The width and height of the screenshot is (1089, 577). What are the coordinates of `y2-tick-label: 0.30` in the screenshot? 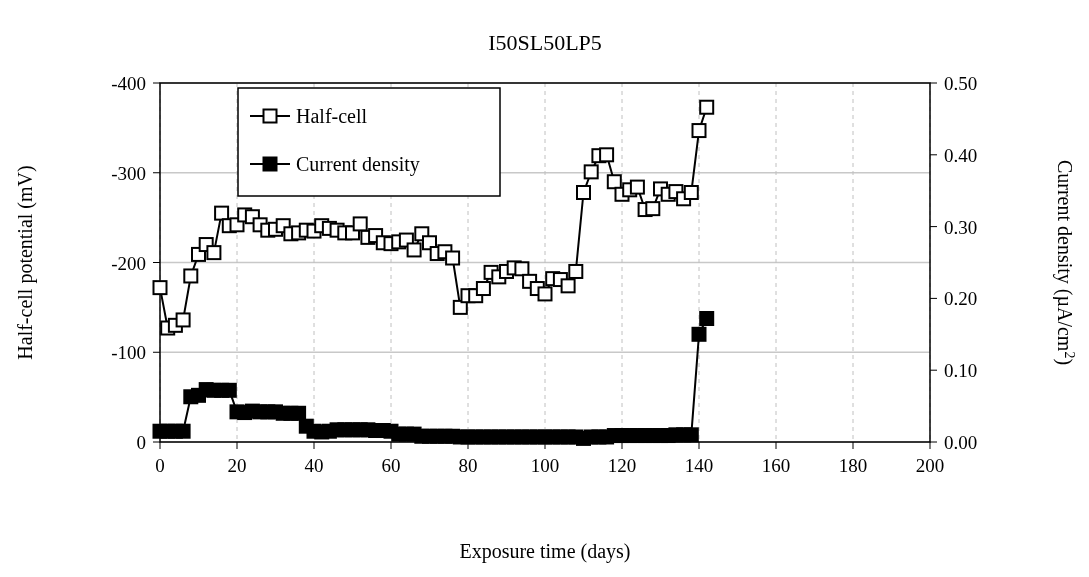 It's located at (961, 227).